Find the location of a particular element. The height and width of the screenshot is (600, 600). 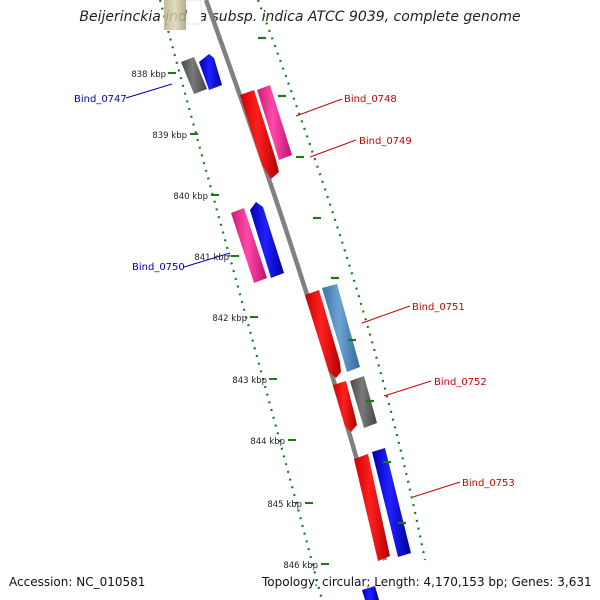

accession-label: Accession: NC_010581 is located at coordinates (77, 582).